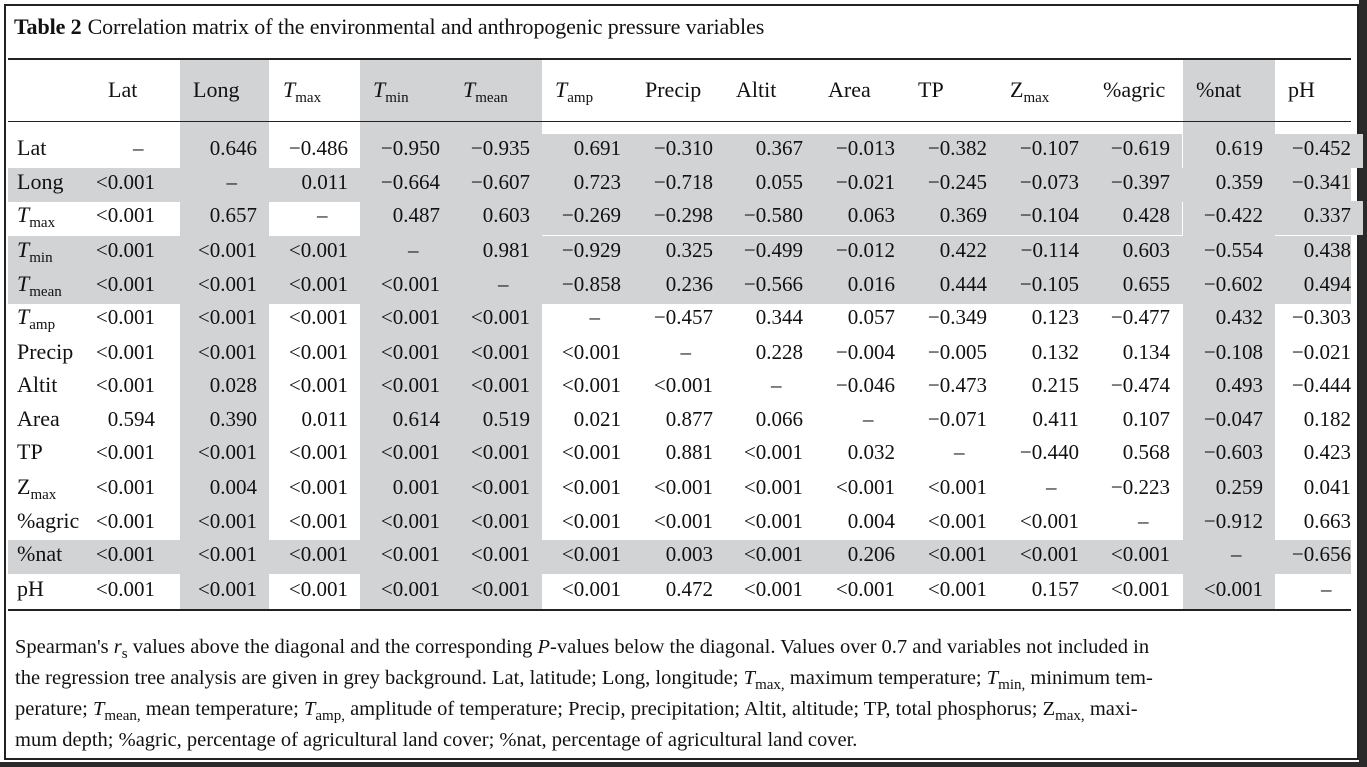 The image size is (1367, 767). Describe the element at coordinates (1233, 215) in the screenshot. I see `table-cell: −0.422` at that location.